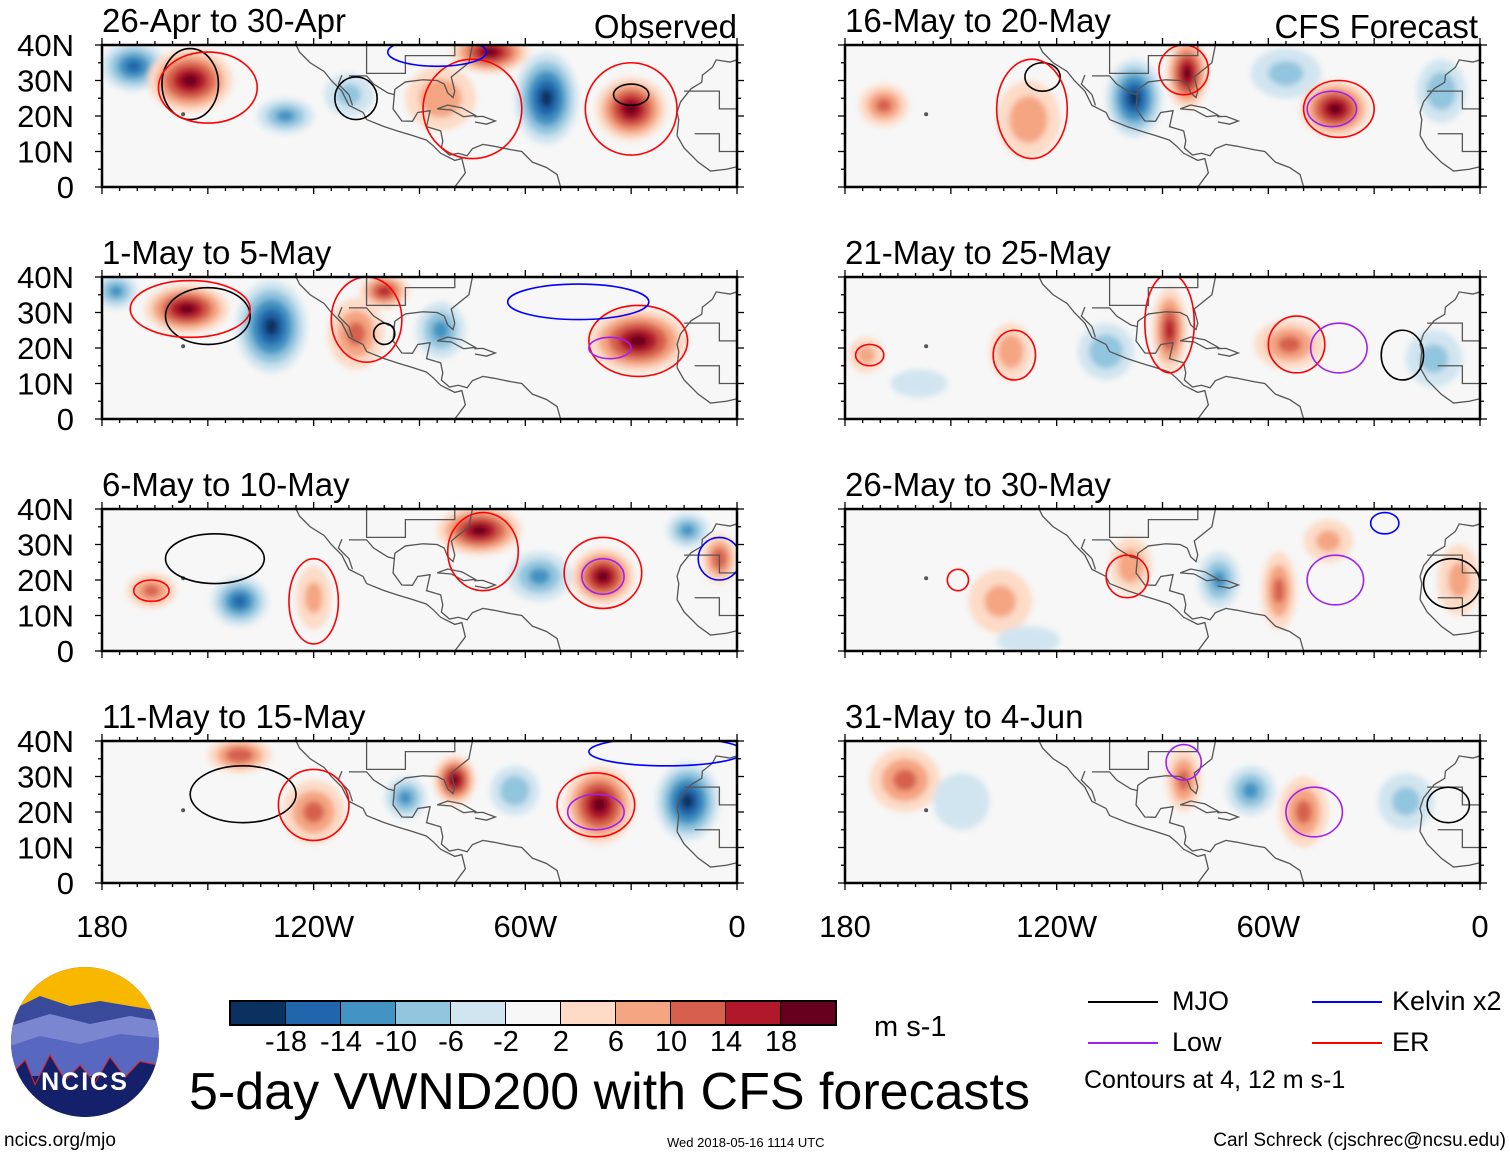  I want to click on map-background, so click(1162, 116).